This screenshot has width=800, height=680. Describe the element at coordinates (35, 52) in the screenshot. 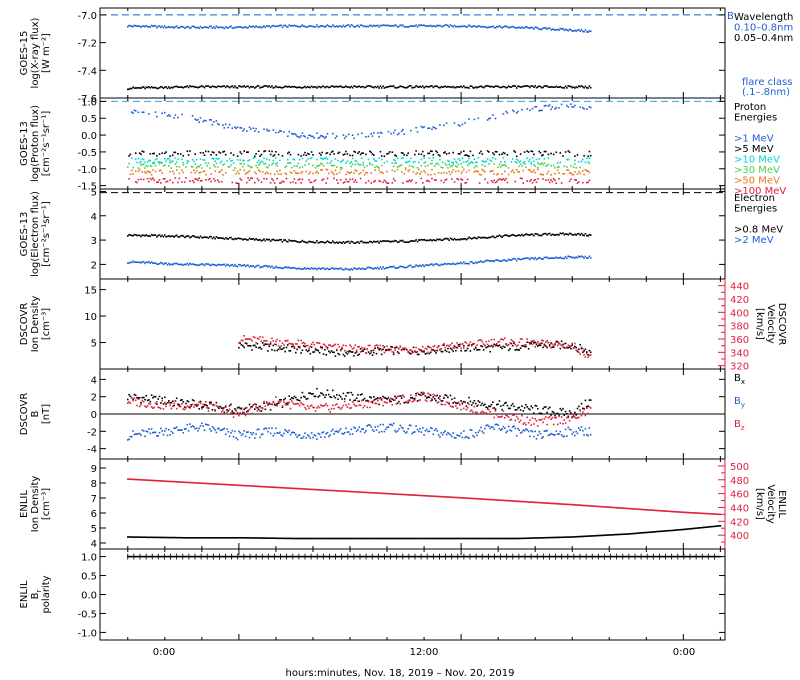

I see `y-axis-label-line: log(X-ray flux)` at that location.